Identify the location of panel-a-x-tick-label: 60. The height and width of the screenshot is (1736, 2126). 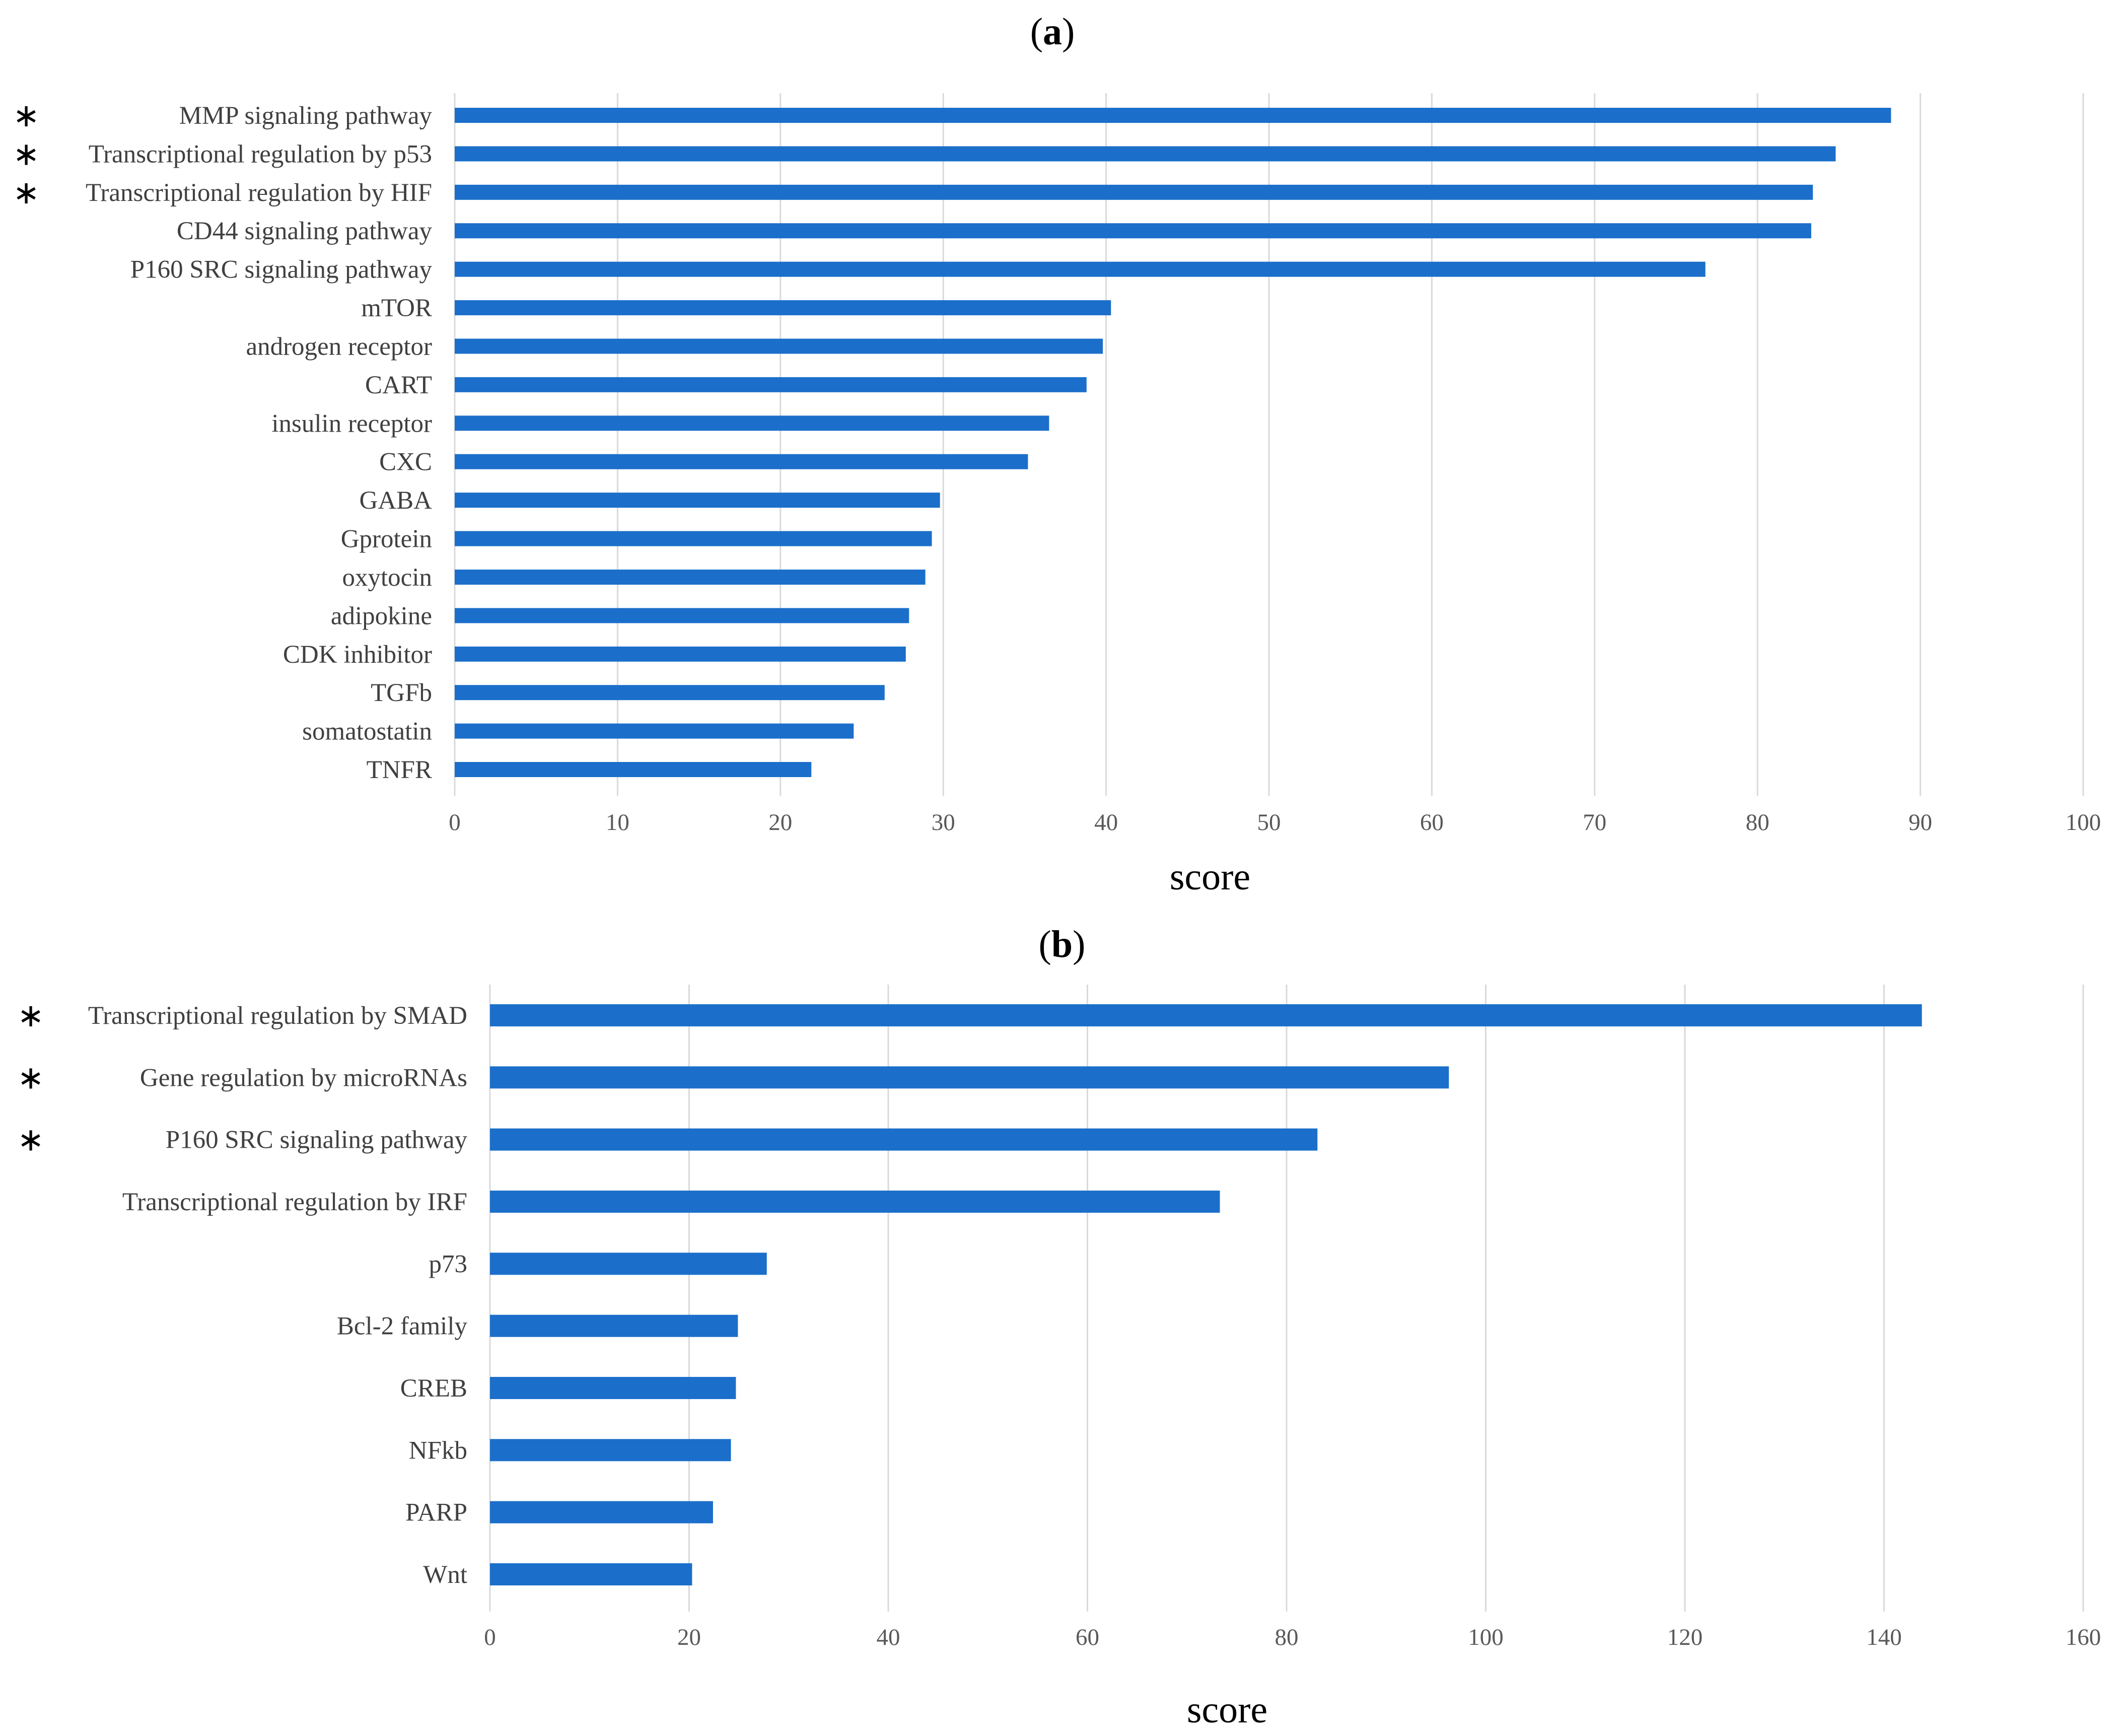
(1432, 822).